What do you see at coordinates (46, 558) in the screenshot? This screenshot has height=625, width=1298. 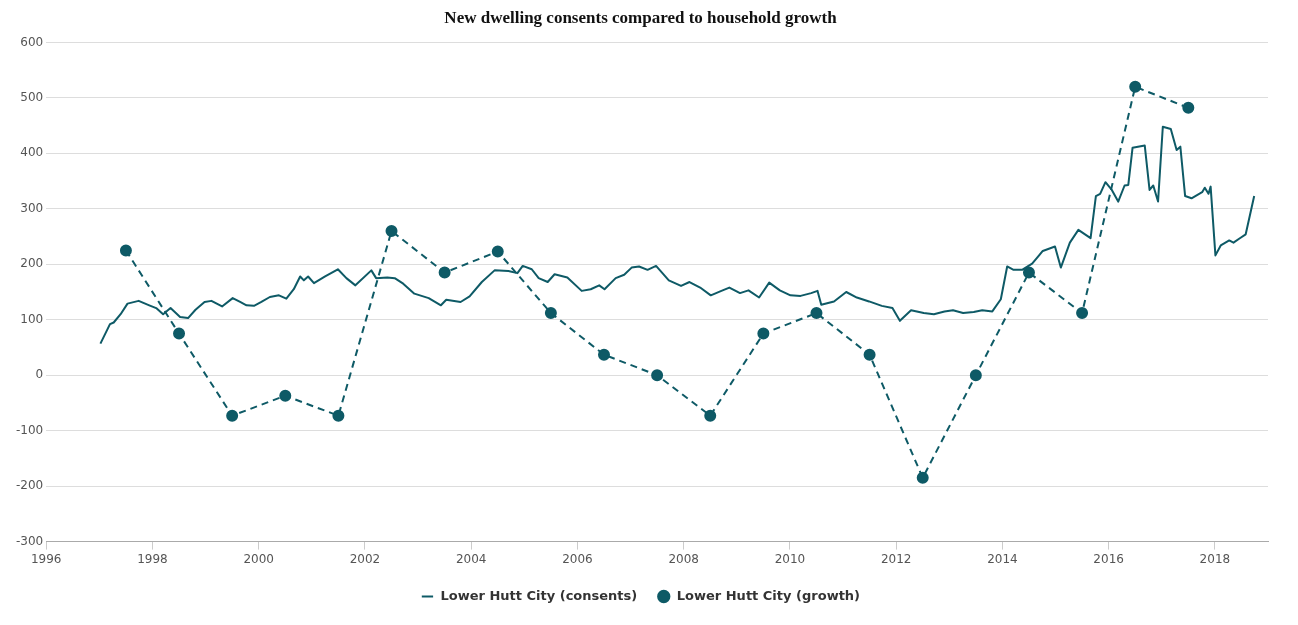 I see `x-tick-label: 1996` at bounding box center [46, 558].